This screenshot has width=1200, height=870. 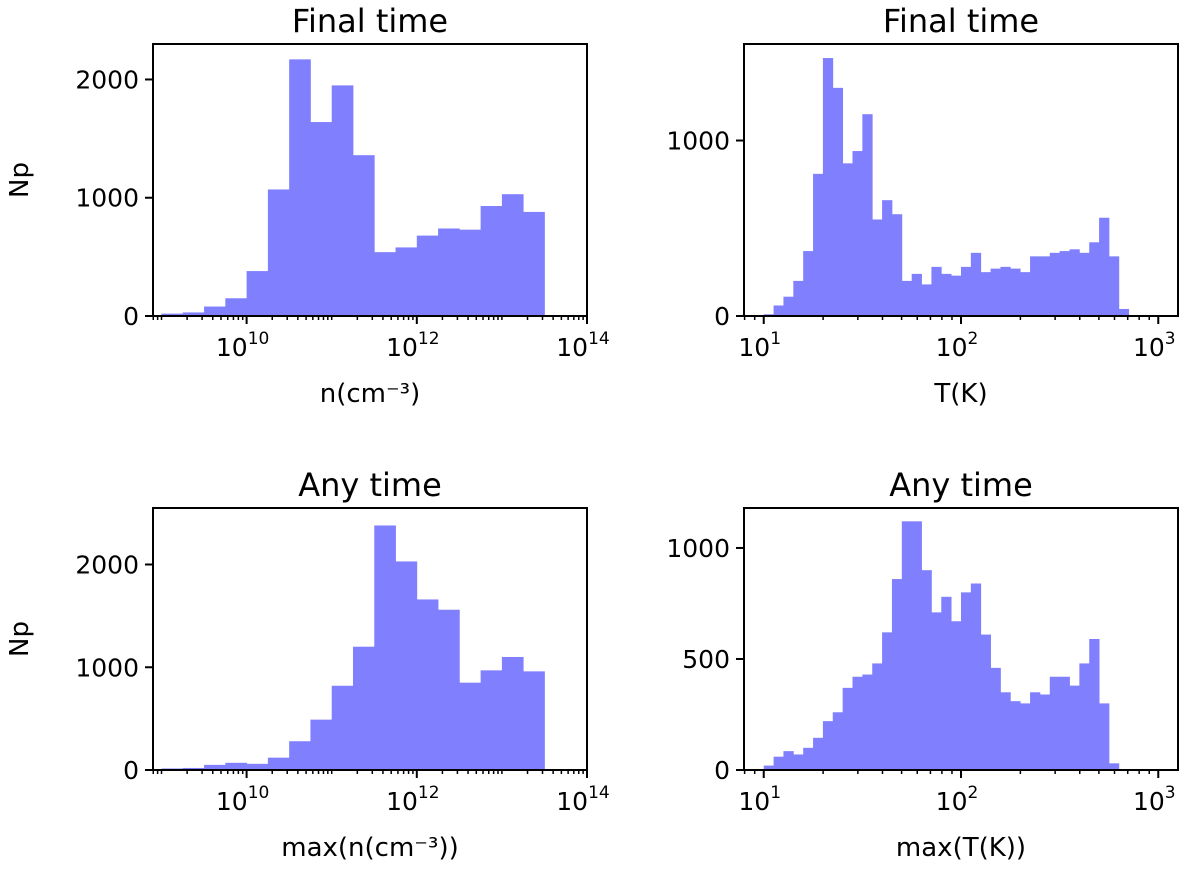 I want to click on y-tick-label: 0, so click(x=722, y=316).